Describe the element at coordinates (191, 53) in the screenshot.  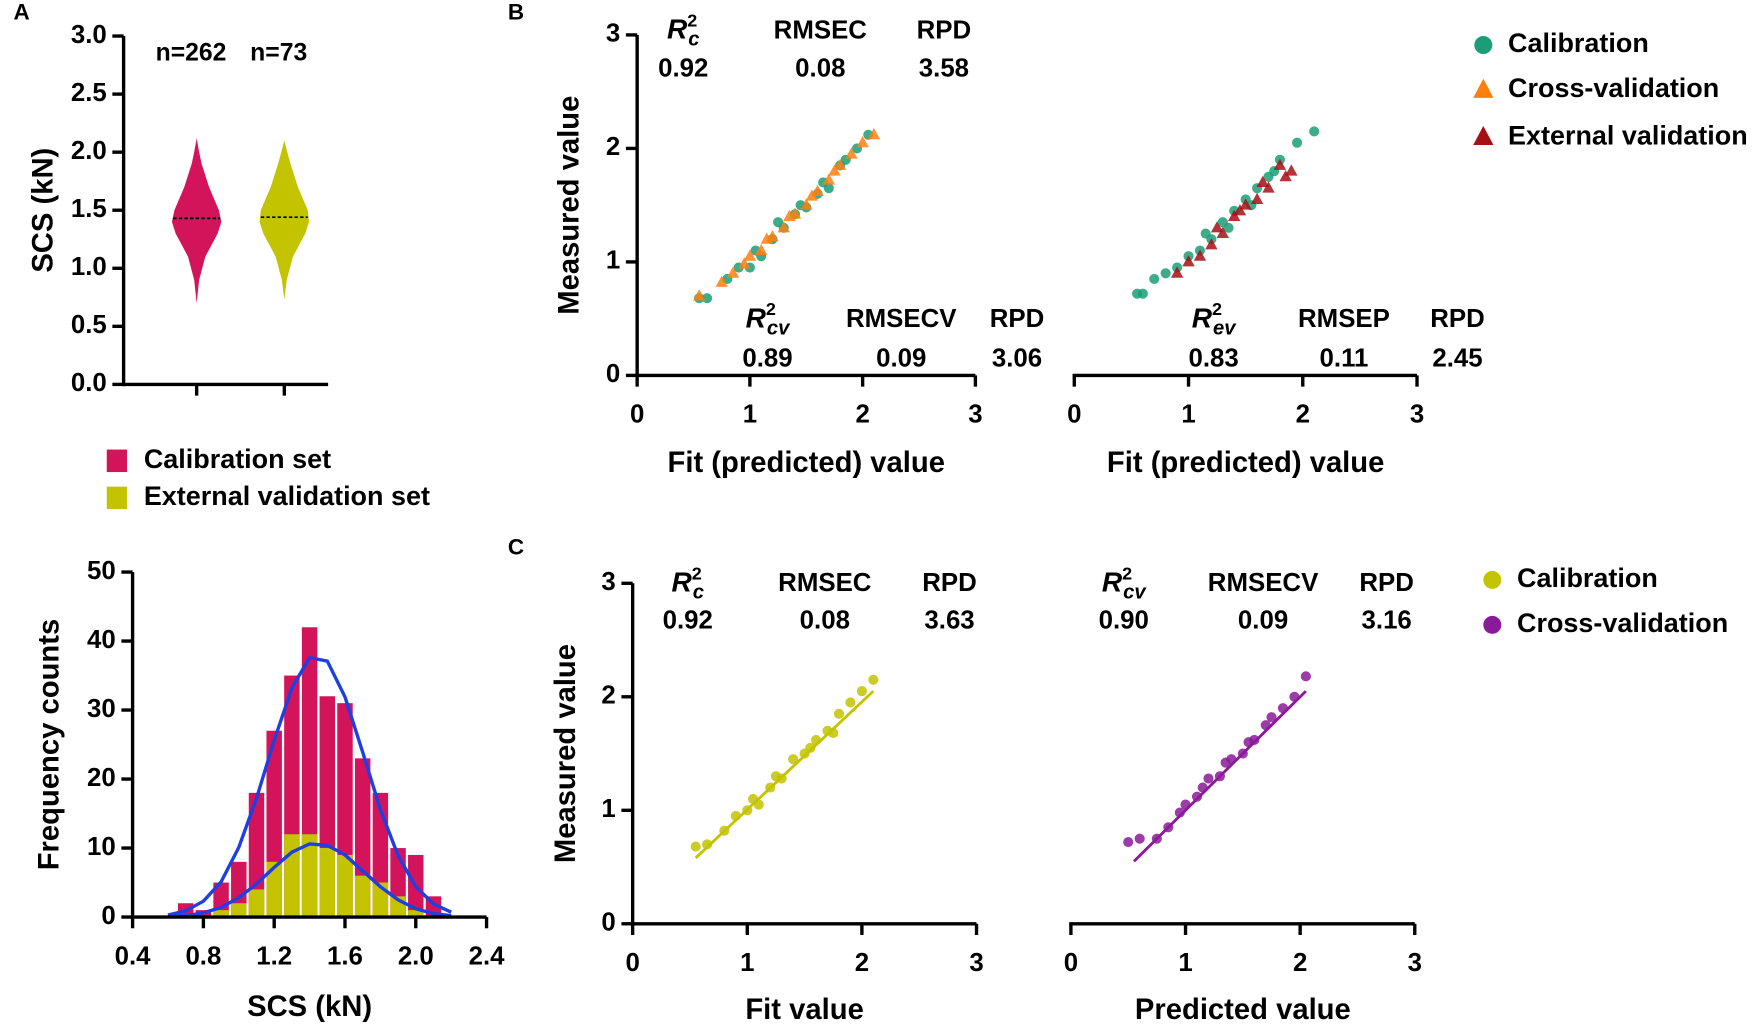
I see `count-annotation: n=262` at that location.